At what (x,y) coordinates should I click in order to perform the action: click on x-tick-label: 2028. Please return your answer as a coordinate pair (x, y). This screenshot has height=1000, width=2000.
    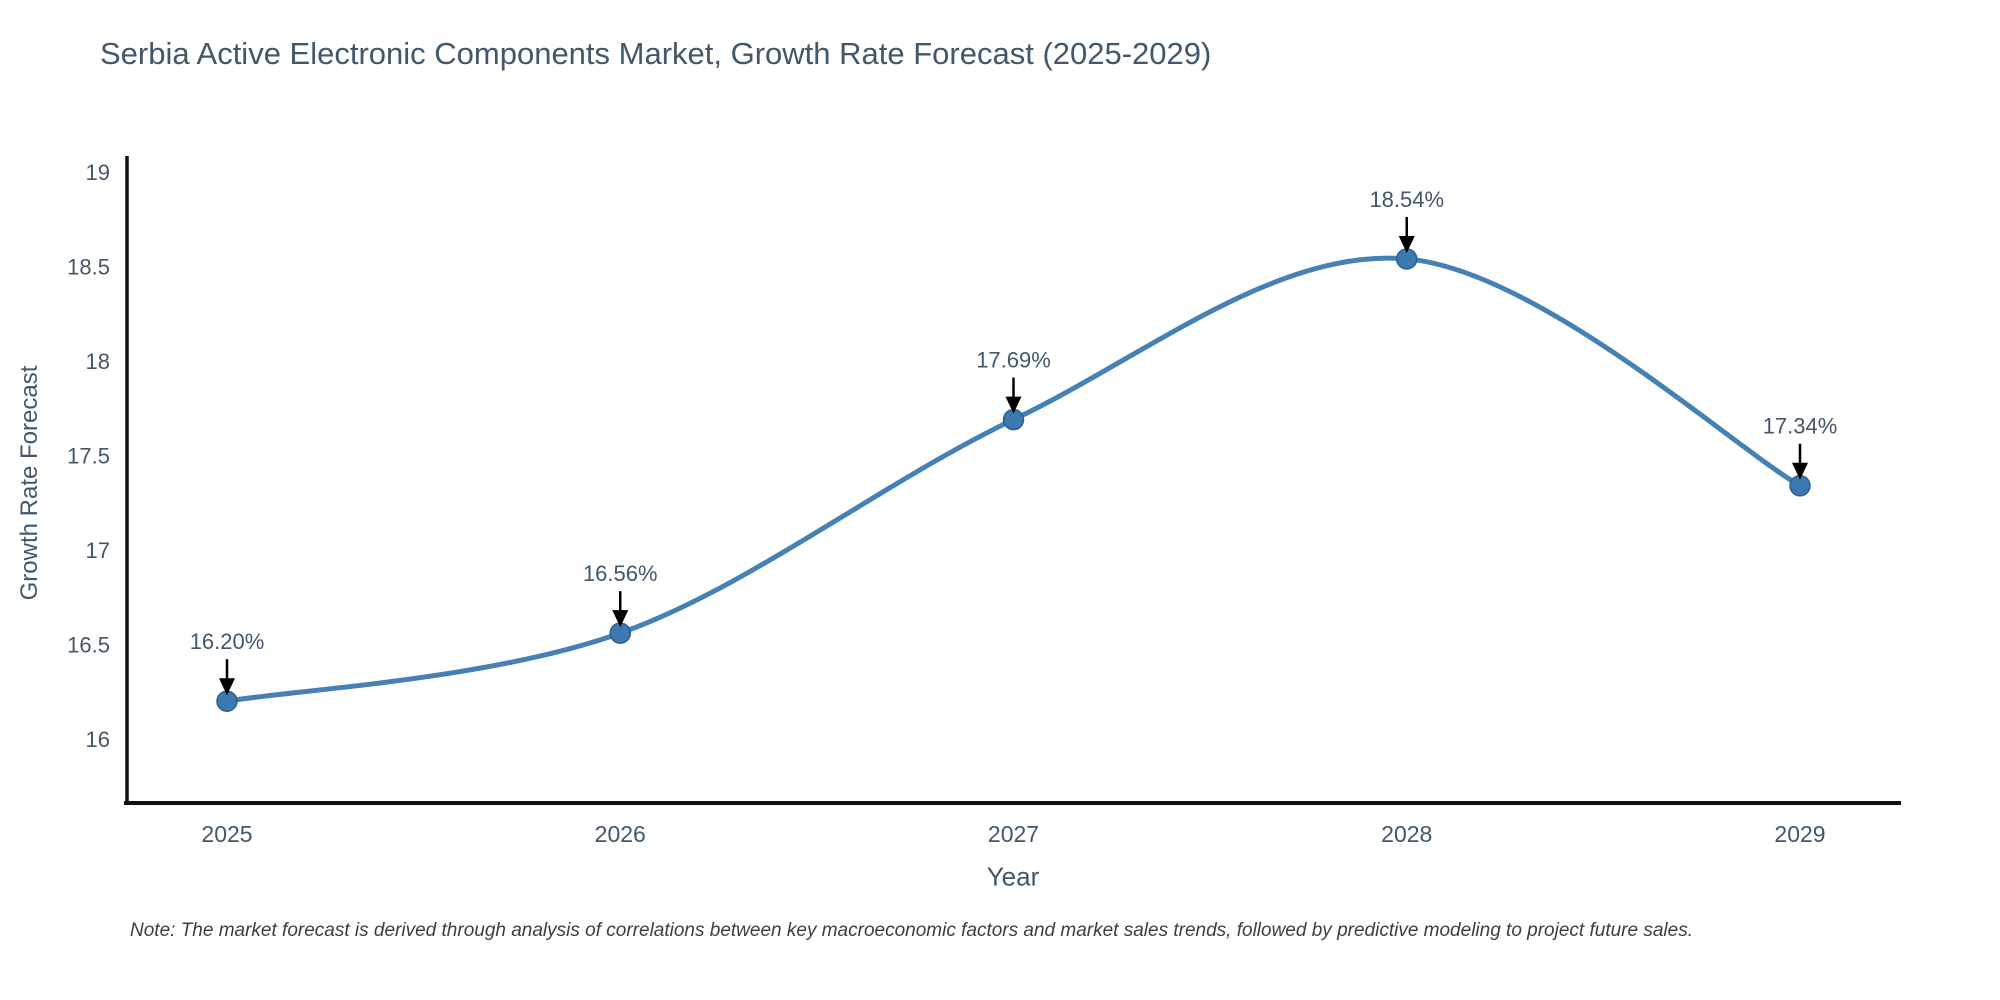
    Looking at the image, I should click on (1406, 834).